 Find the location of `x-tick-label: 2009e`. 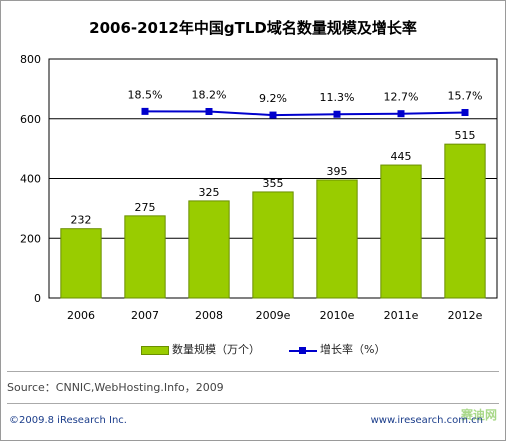

x-tick-label: 2009e is located at coordinates (273, 315).